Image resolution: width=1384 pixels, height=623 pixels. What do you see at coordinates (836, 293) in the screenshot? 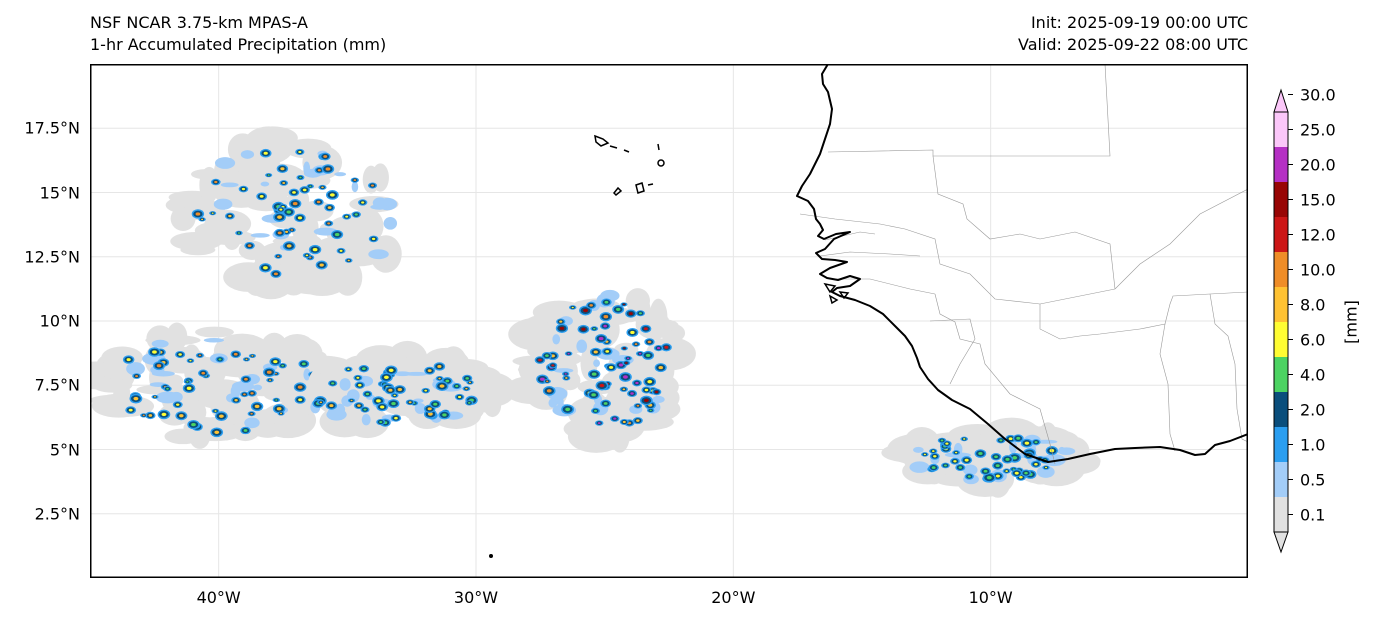
I see `coastal-islands` at bounding box center [836, 293].